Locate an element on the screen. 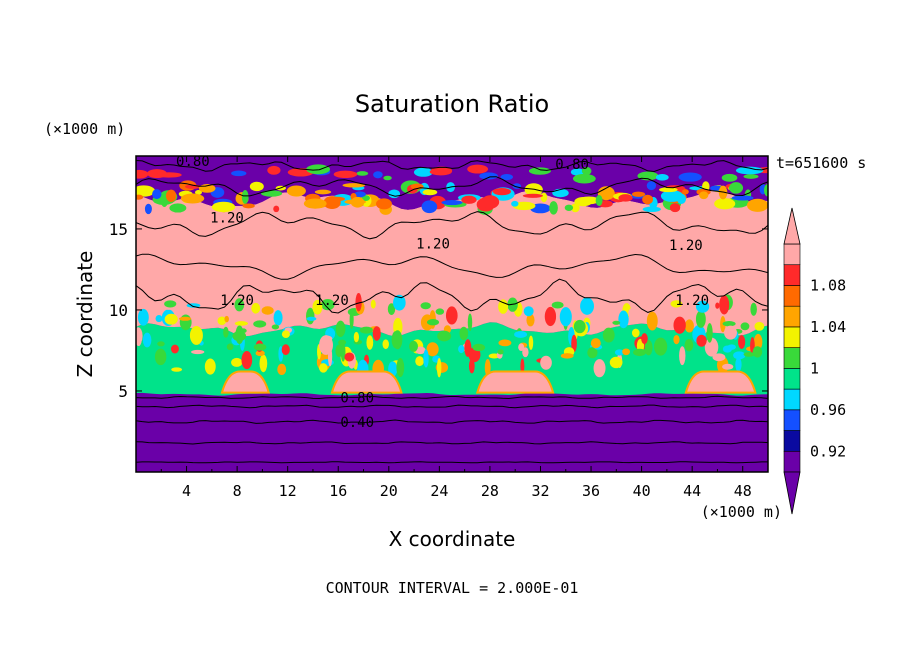  x-tick-label: 44 is located at coordinates (692, 491).